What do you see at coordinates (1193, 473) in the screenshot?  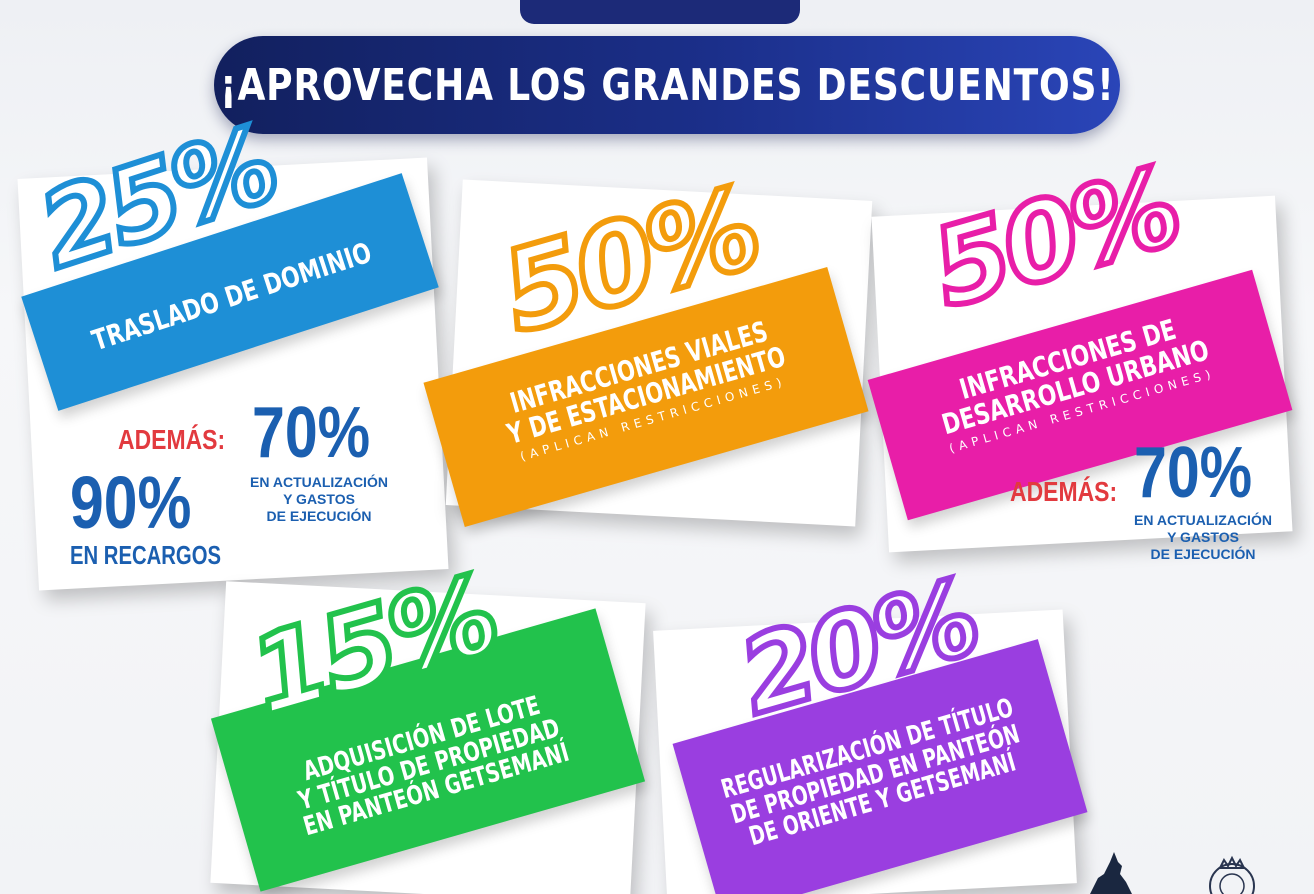 I see `percent-70-b: 70%` at bounding box center [1193, 473].